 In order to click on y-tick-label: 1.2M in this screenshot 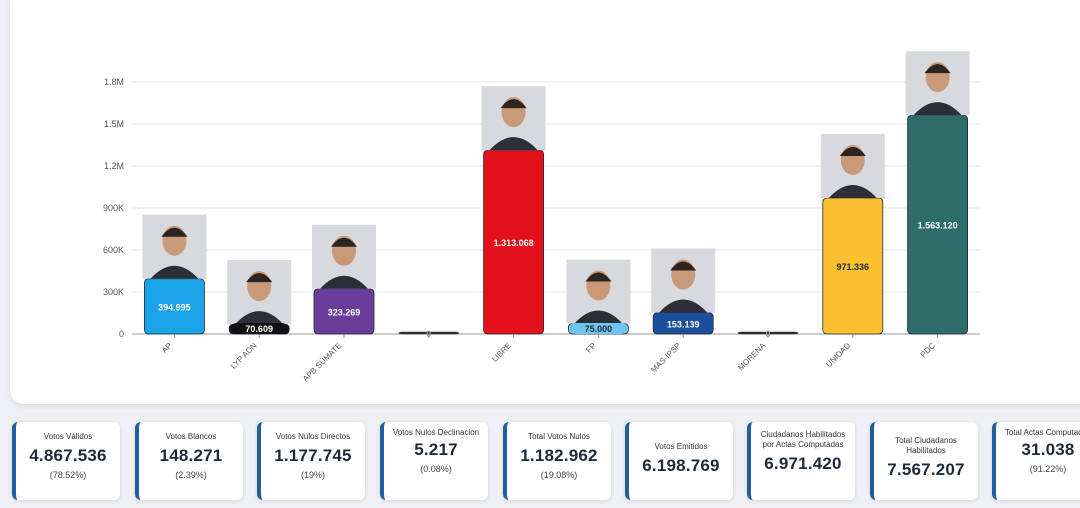, I will do `click(114, 166)`.